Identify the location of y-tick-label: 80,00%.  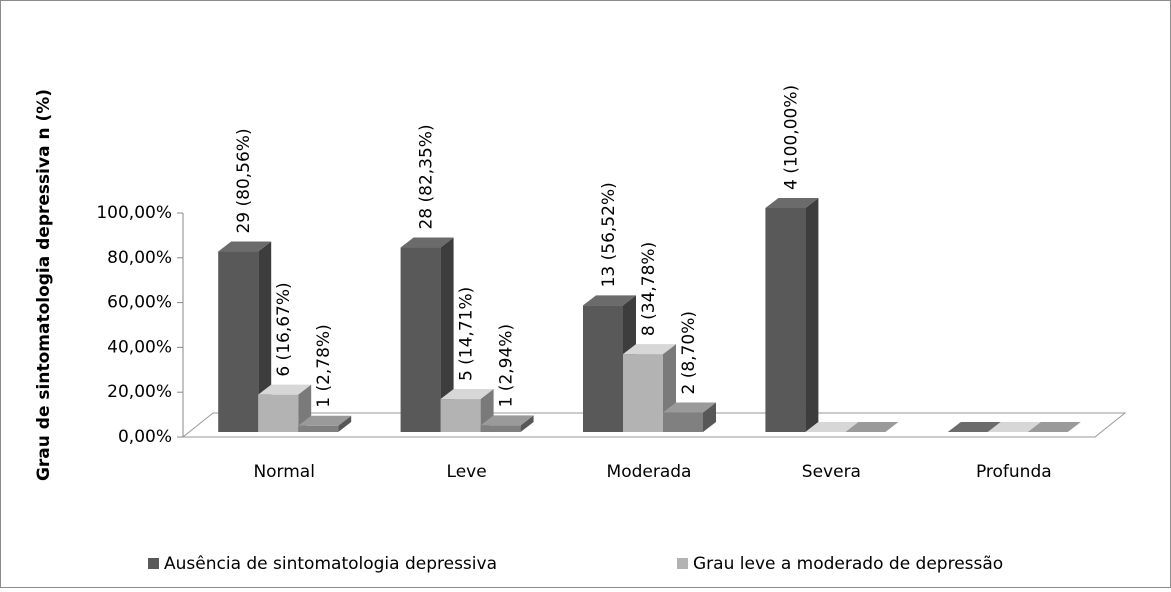
(139, 258).